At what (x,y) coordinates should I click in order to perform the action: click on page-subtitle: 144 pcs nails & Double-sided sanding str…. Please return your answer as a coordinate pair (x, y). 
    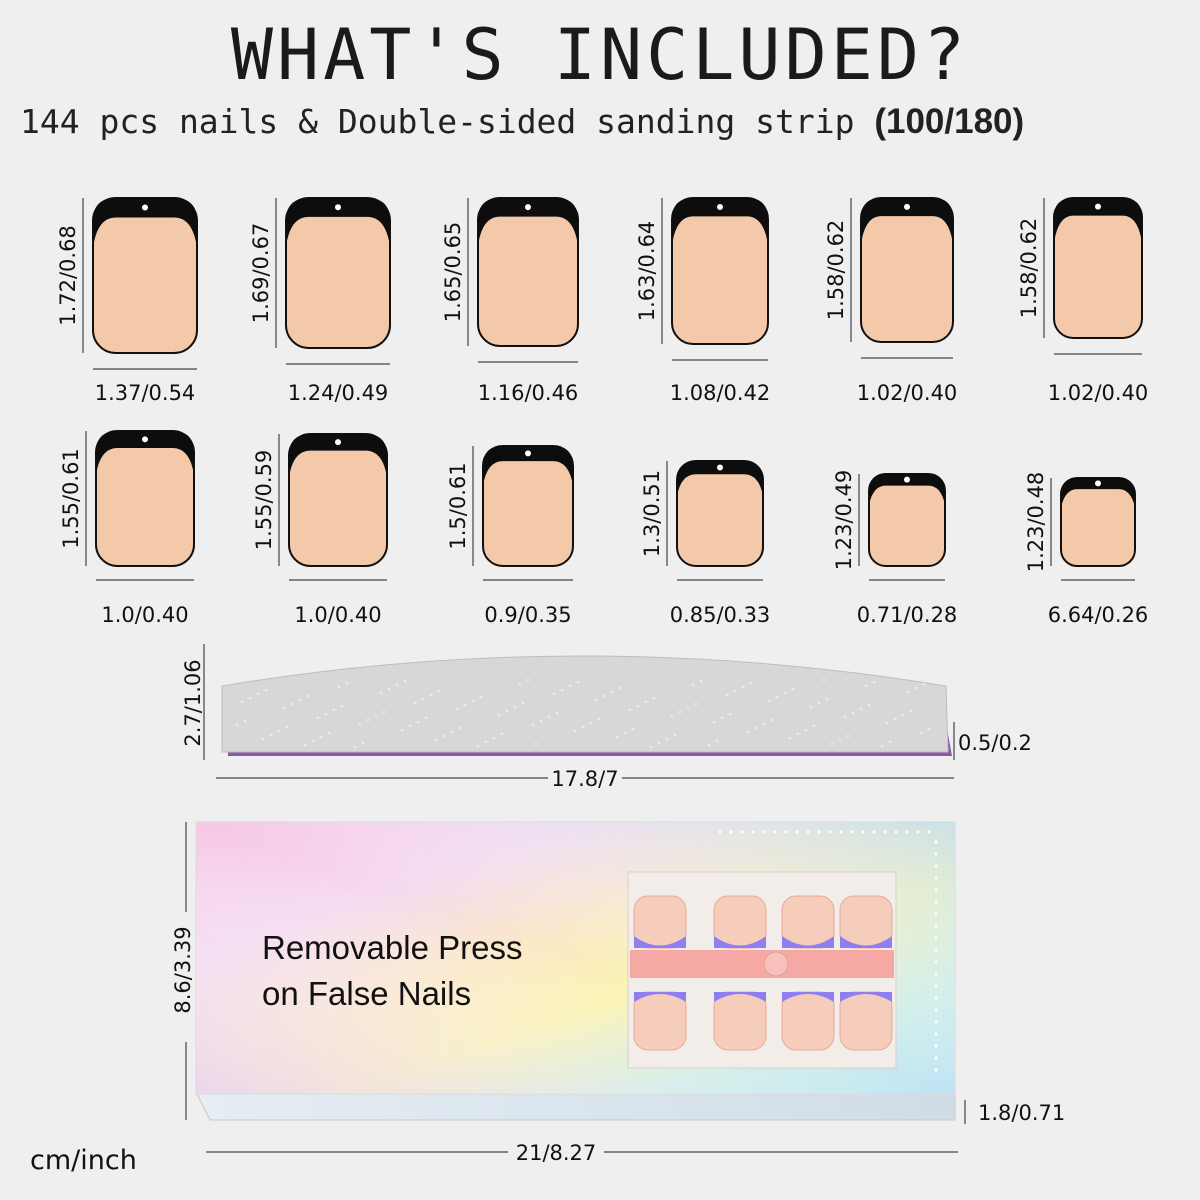
    Looking at the image, I should click on (522, 122).